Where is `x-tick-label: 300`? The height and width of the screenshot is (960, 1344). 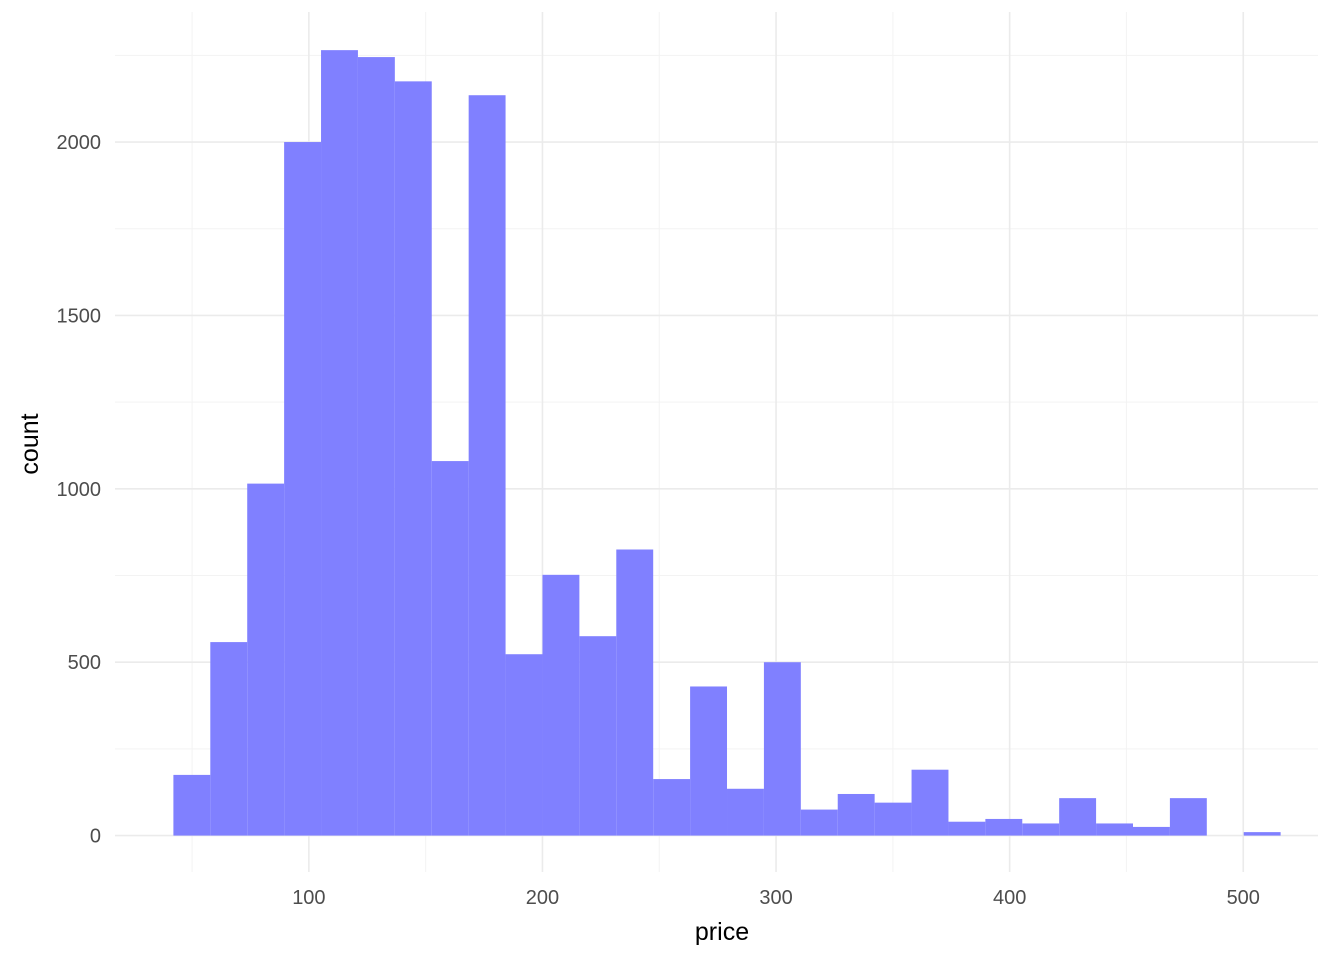 x-tick-label: 300 is located at coordinates (775, 898).